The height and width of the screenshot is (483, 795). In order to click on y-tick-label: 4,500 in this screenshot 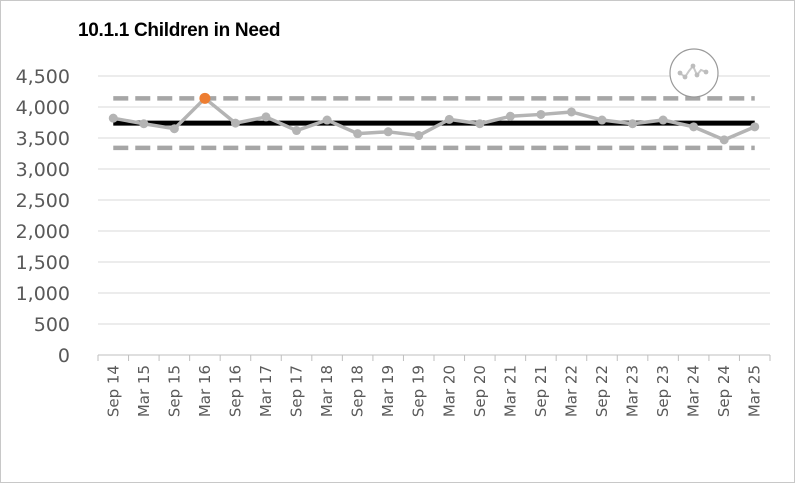, I will do `click(43, 77)`.